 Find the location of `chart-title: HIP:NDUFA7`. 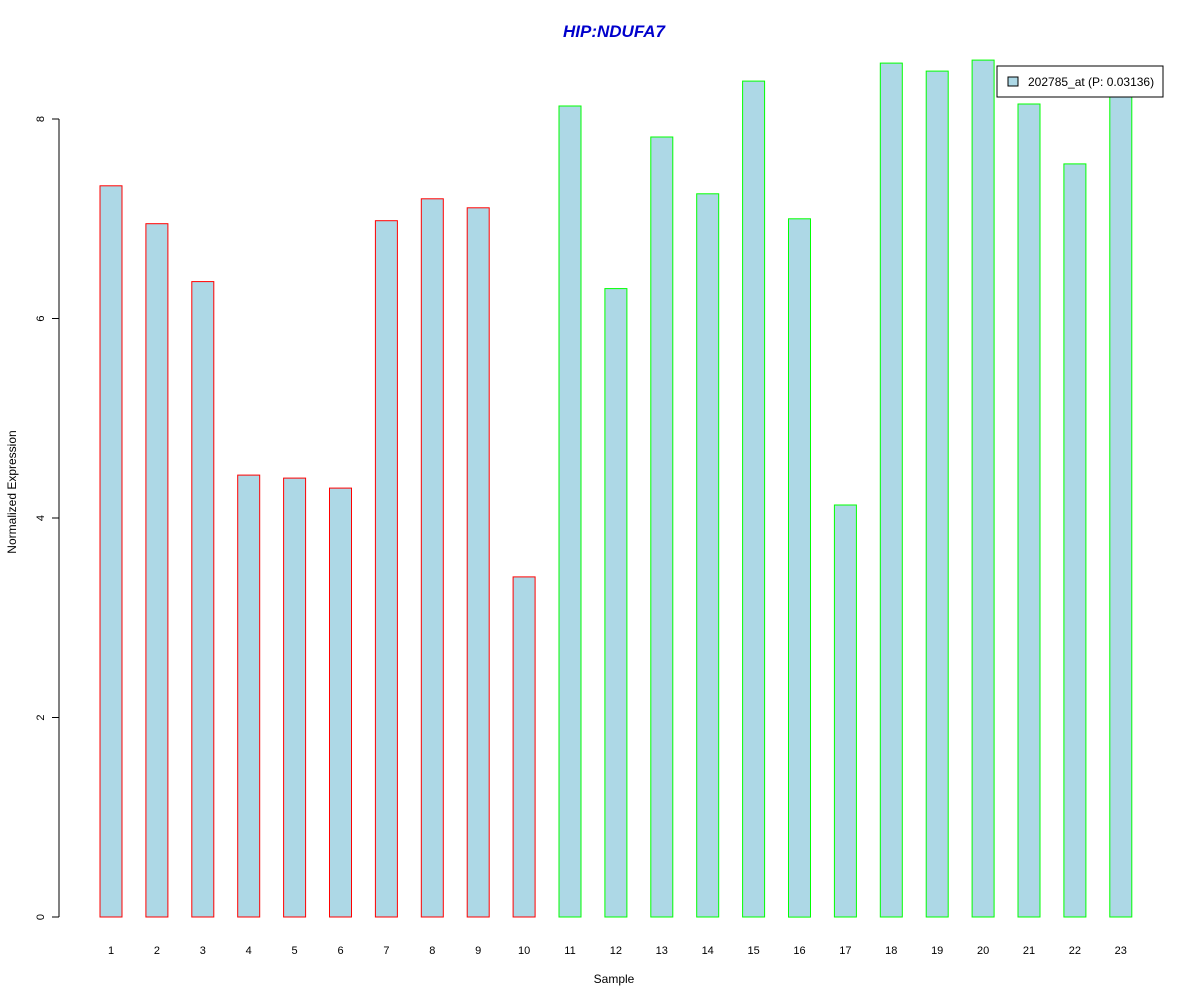

chart-title: HIP:NDUFA7 is located at coordinates (615, 31).